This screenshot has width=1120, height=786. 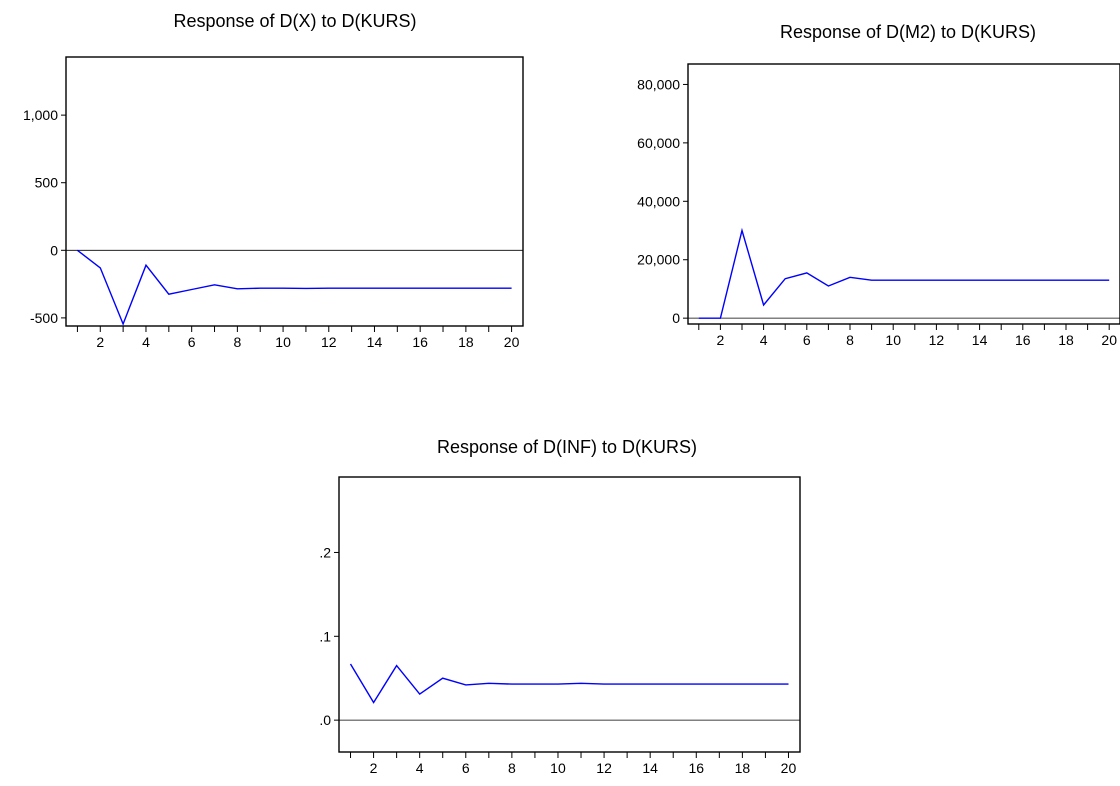 What do you see at coordinates (676, 318) in the screenshot?
I see `y-tick-label-dm2: 0` at bounding box center [676, 318].